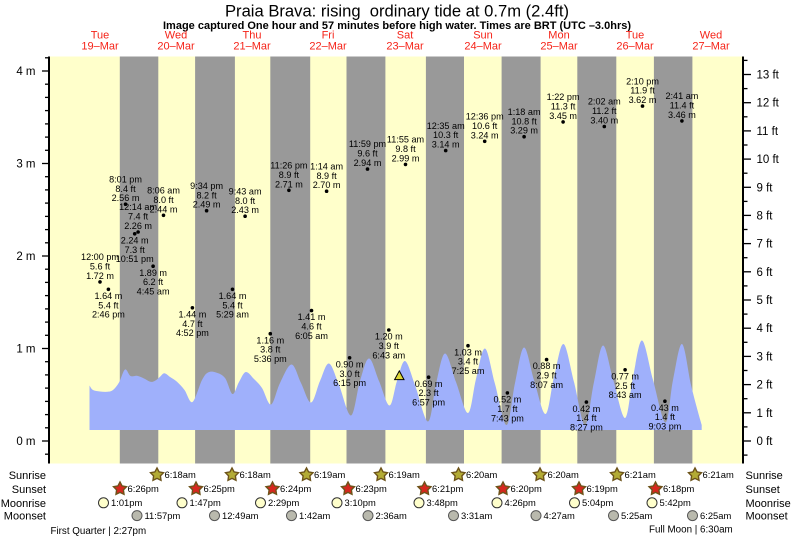 The height and width of the screenshot is (538, 793). What do you see at coordinates (126, 502) in the screenshot?
I see `svg-text: 1:01pm` at bounding box center [126, 502].